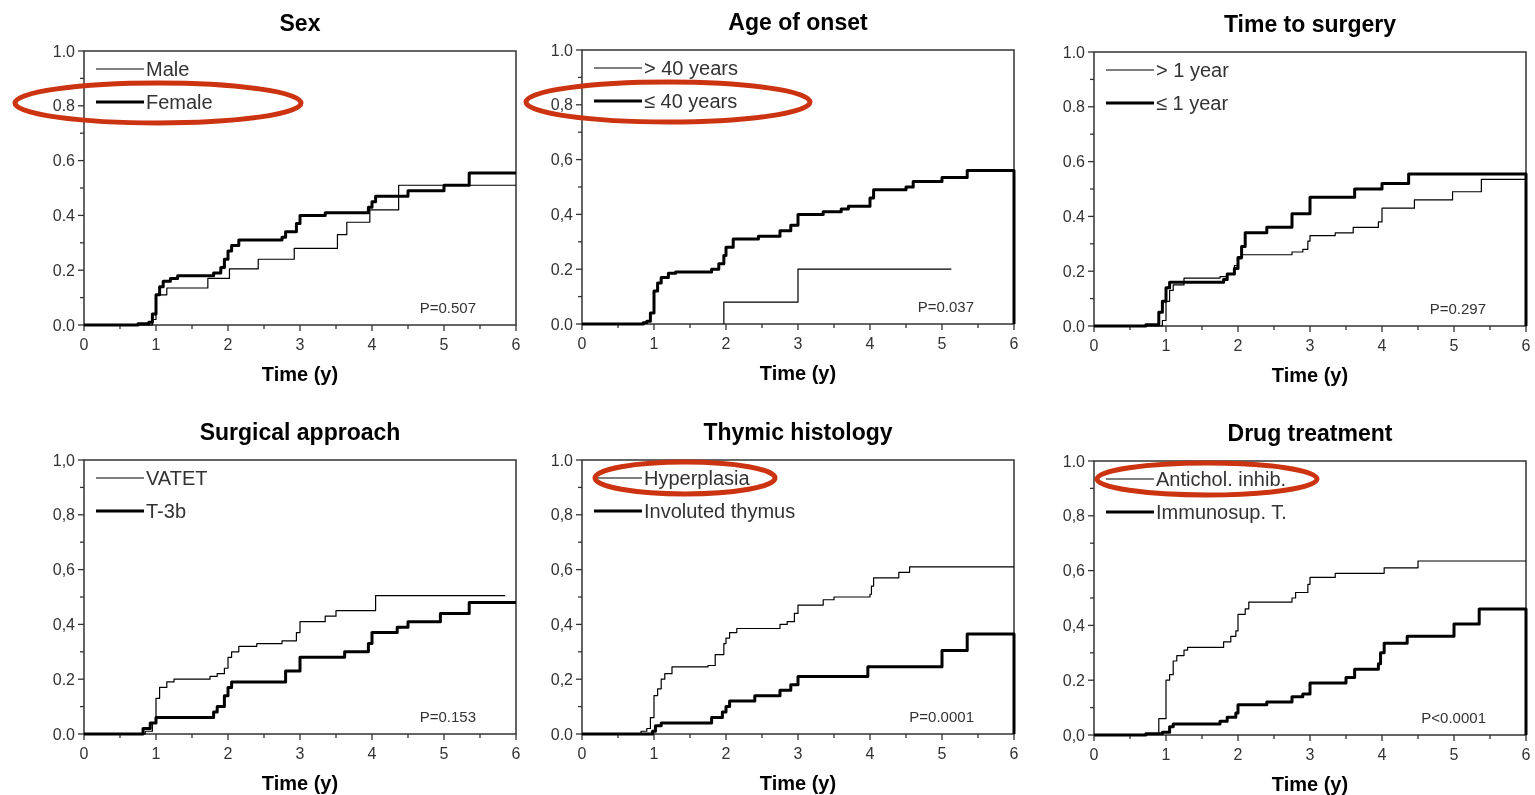 Image resolution: width=1535 pixels, height=795 pixels. Describe the element at coordinates (168, 69) in the screenshot. I see `legend-label: Male` at that location.